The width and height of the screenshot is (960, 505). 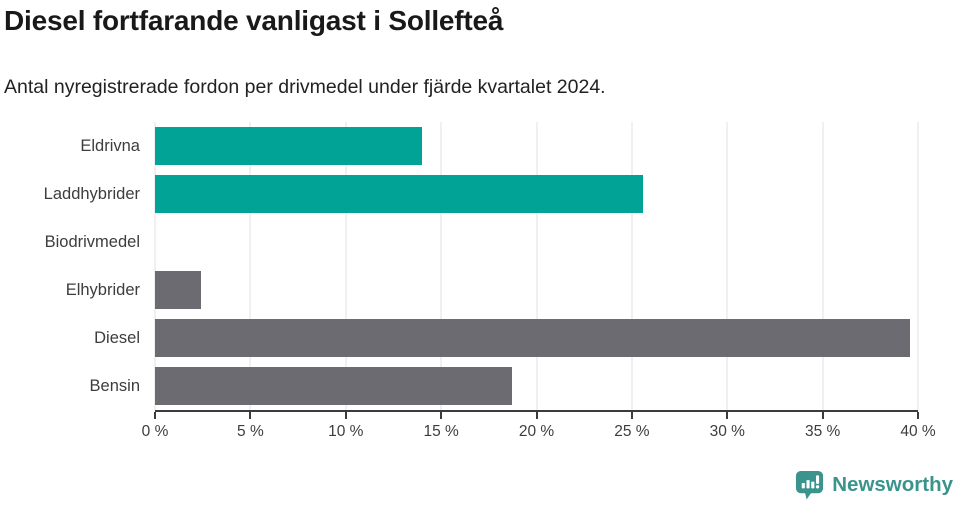 I want to click on newsworthy-logo-icon, so click(x=810, y=485).